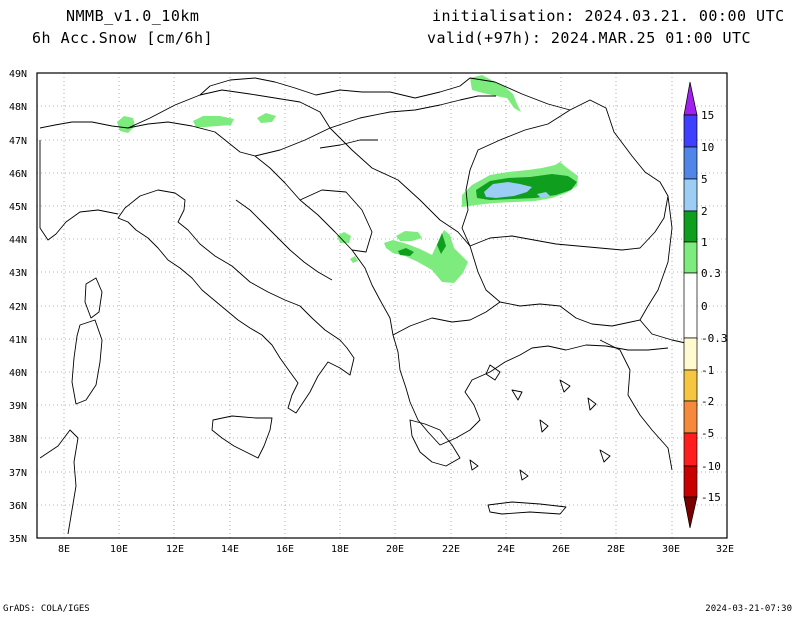 The width and height of the screenshot is (800, 618). What do you see at coordinates (18, 439) in the screenshot?
I see `lat-label: 38N` at bounding box center [18, 439].